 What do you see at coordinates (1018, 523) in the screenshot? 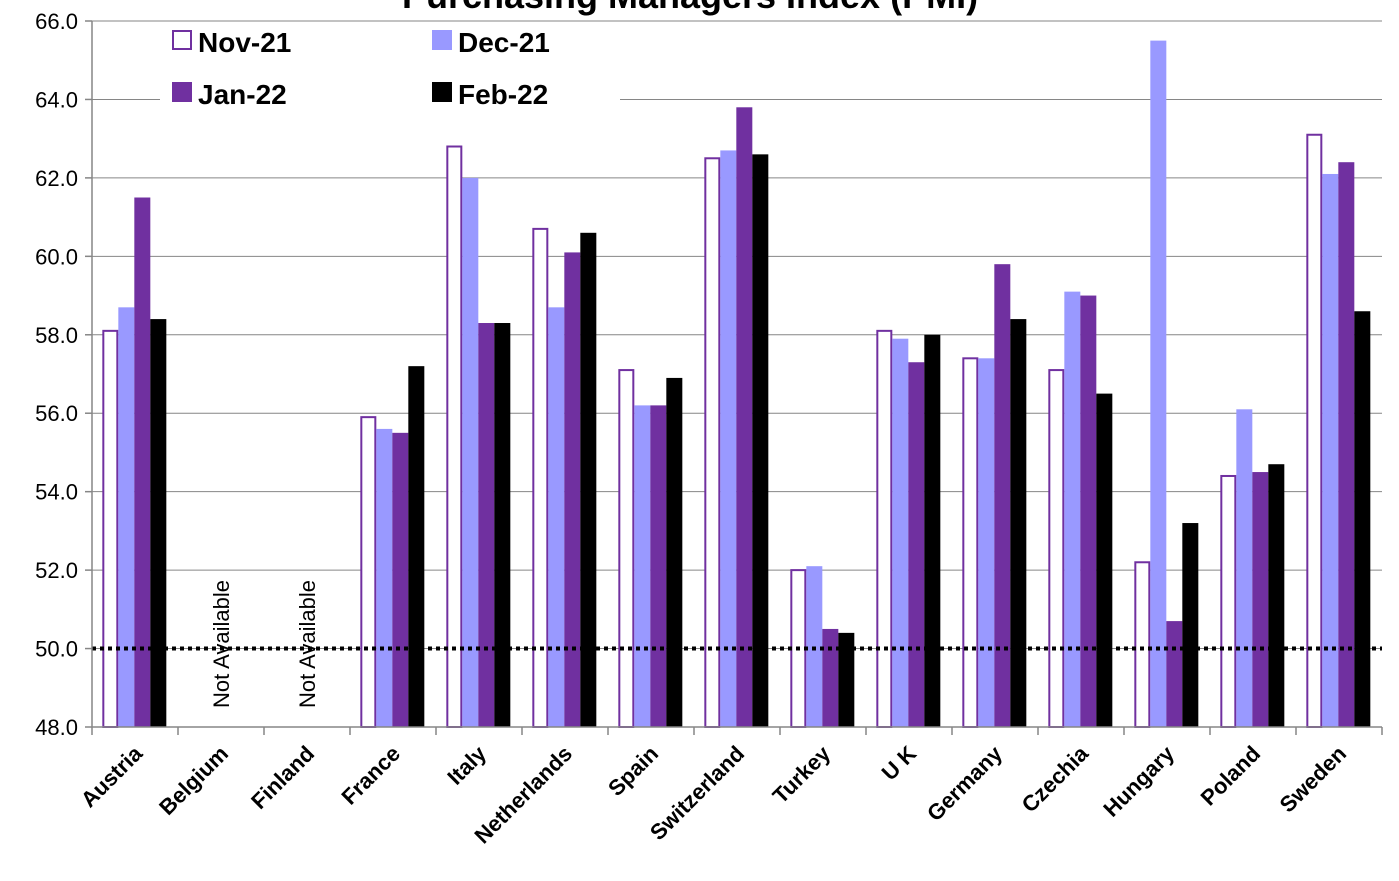
I see `bar-feb-22-germany` at bounding box center [1018, 523].